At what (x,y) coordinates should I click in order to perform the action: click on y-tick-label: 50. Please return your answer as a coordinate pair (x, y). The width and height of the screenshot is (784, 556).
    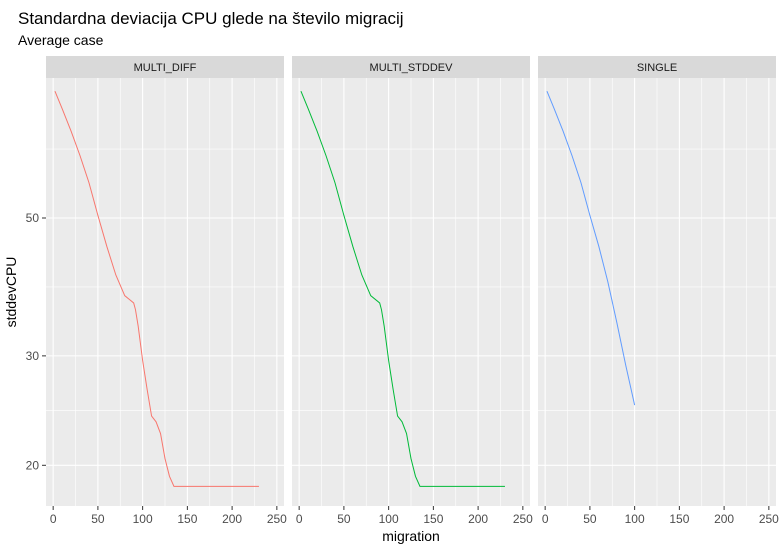
    Looking at the image, I should click on (33, 218).